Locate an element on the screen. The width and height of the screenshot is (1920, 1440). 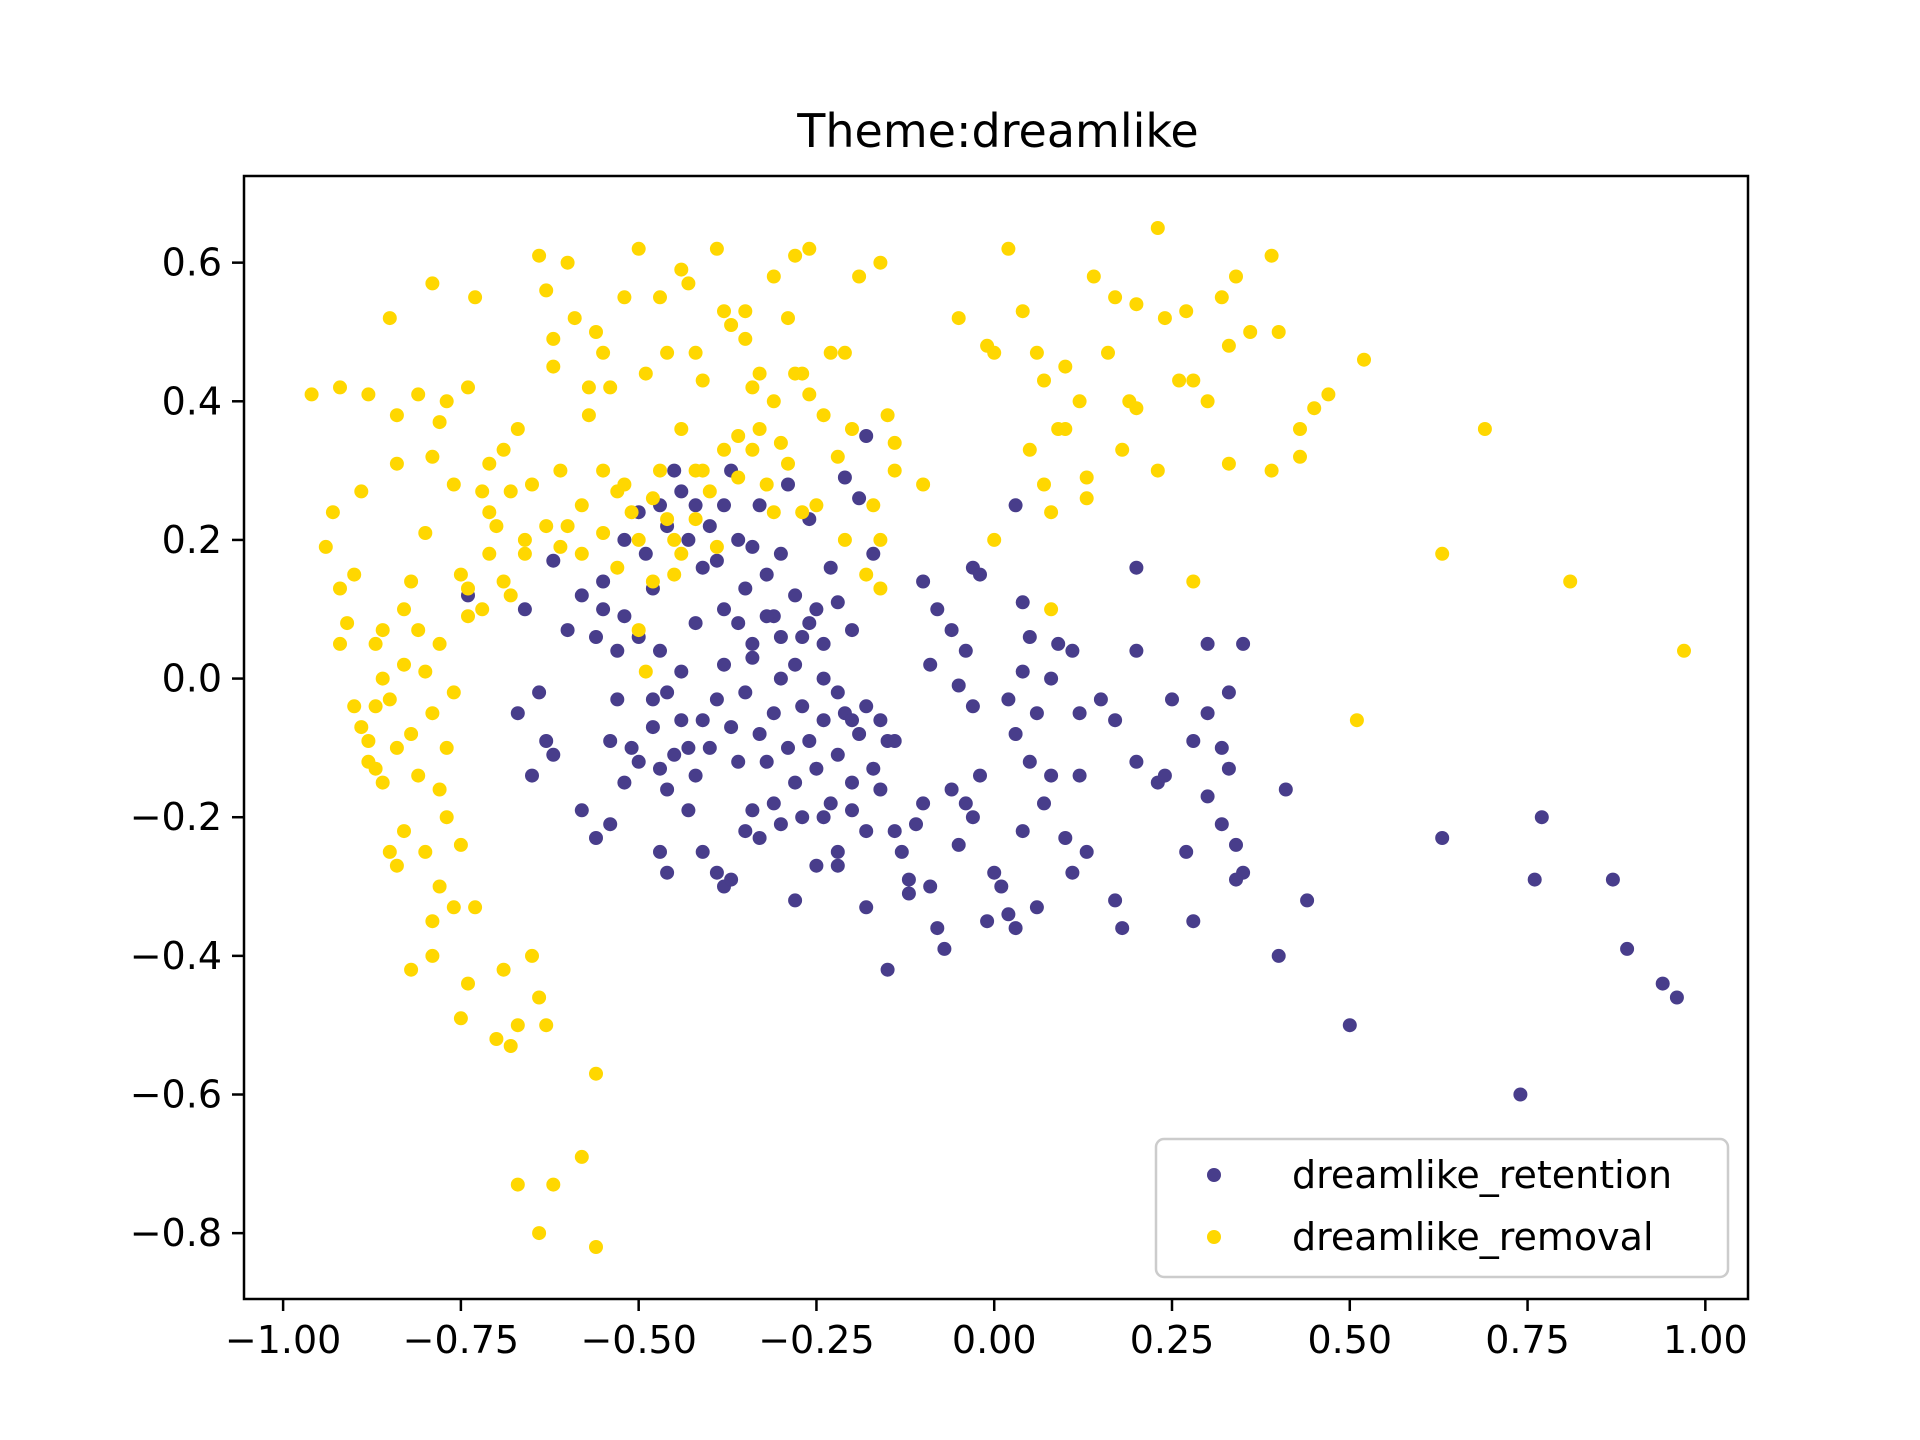
legend-label-removal: dreamlike_removal is located at coordinates (1473, 1237).